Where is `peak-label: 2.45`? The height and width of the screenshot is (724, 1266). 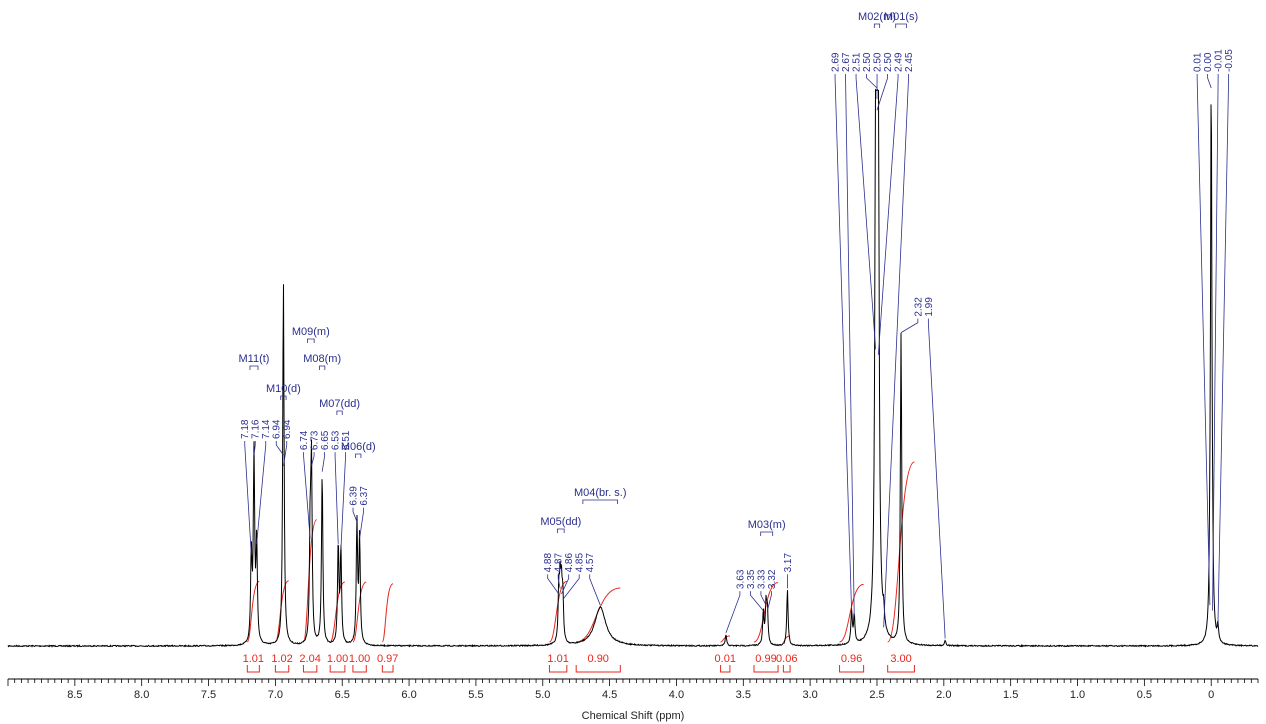
peak-label: 2.45 is located at coordinates (909, 62).